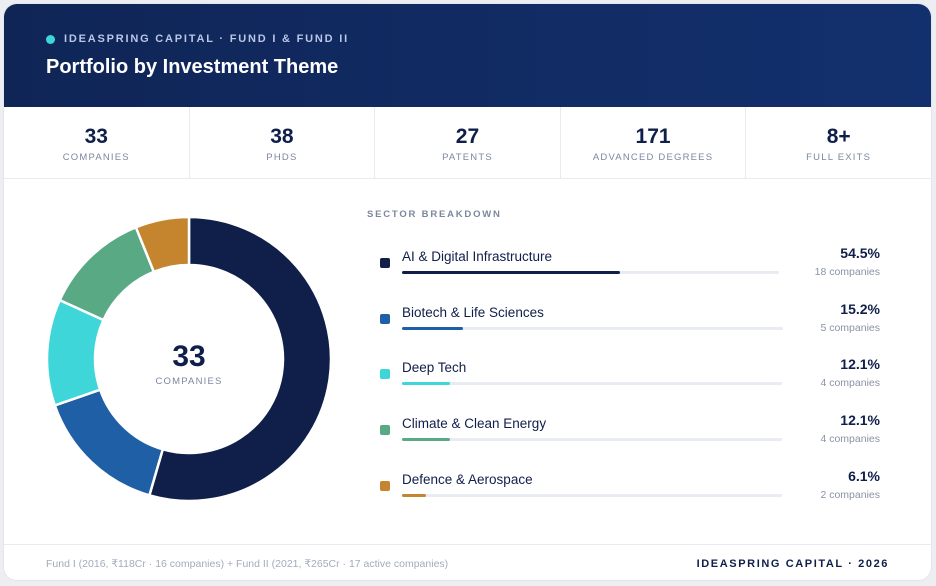  I want to click on stat-value: 38, so click(282, 136).